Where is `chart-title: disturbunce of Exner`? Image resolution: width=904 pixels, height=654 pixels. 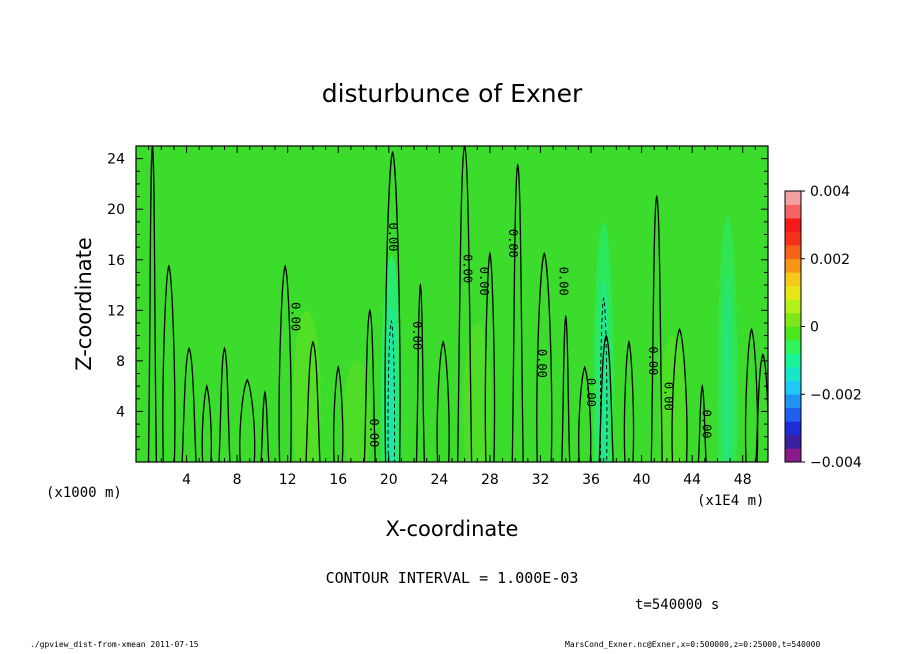 chart-title: disturbunce of Exner is located at coordinates (452, 93).